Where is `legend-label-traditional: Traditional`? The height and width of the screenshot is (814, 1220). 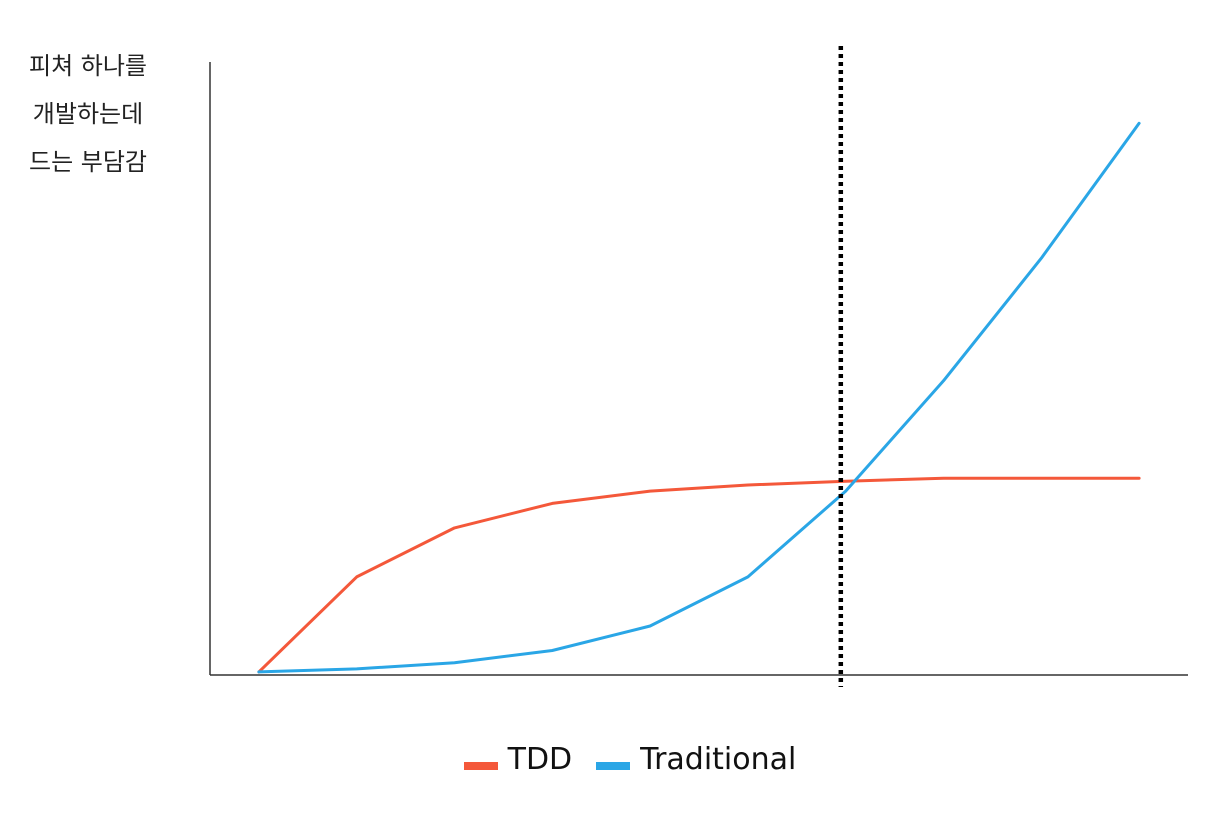 legend-label-traditional: Traditional is located at coordinates (718, 759).